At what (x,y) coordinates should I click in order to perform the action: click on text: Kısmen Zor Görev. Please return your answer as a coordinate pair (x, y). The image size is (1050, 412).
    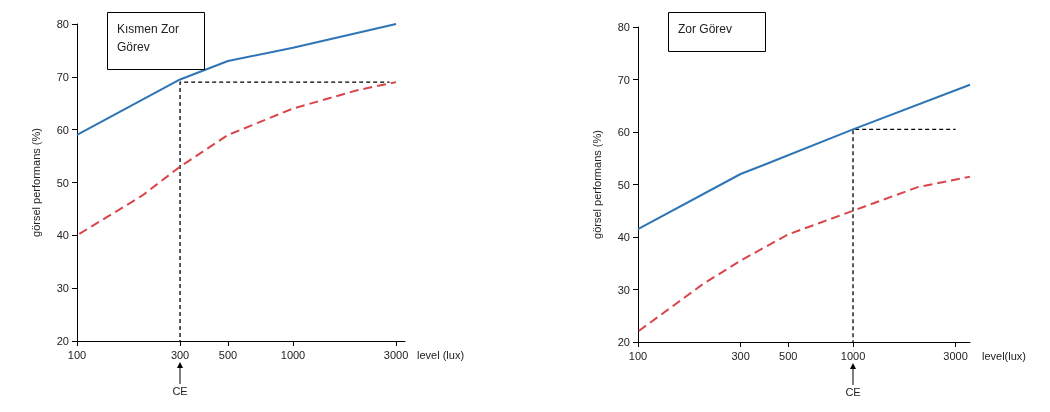
    Looking at the image, I should click on (150, 38).